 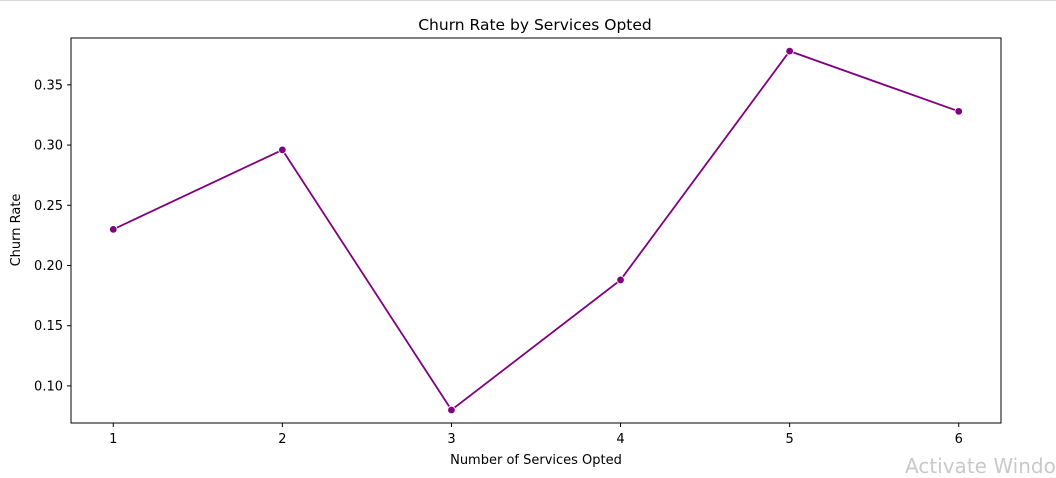 I want to click on y-axis: 0.10 0.15 0.20 0.25 0.30 0.35, so click(x=52, y=236).